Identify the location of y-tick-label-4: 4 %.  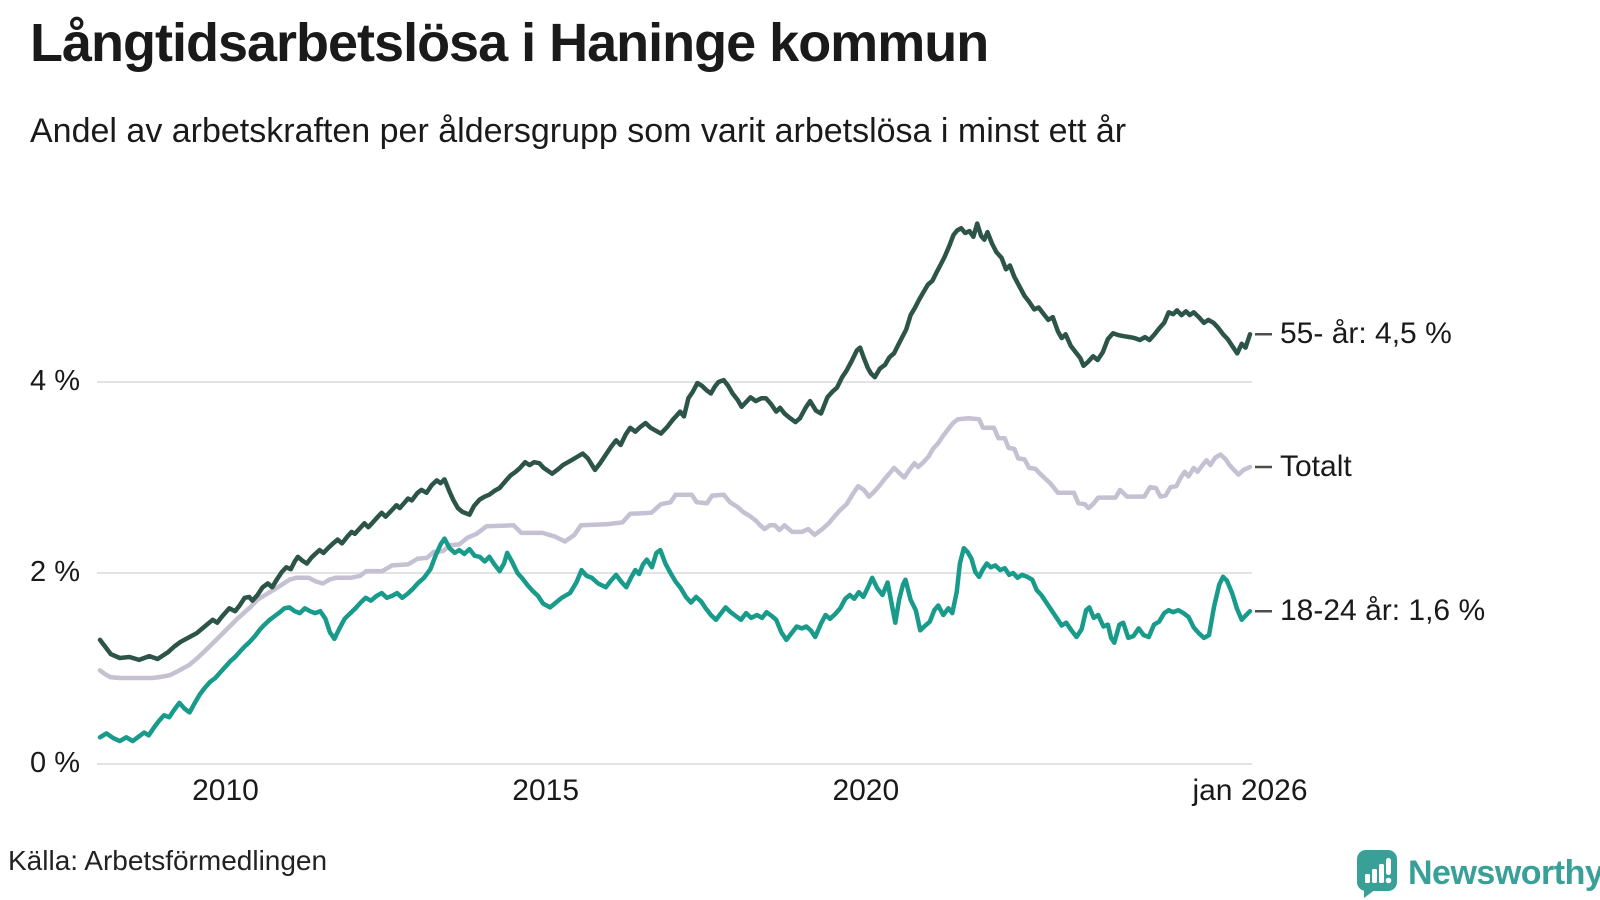
(55, 380).